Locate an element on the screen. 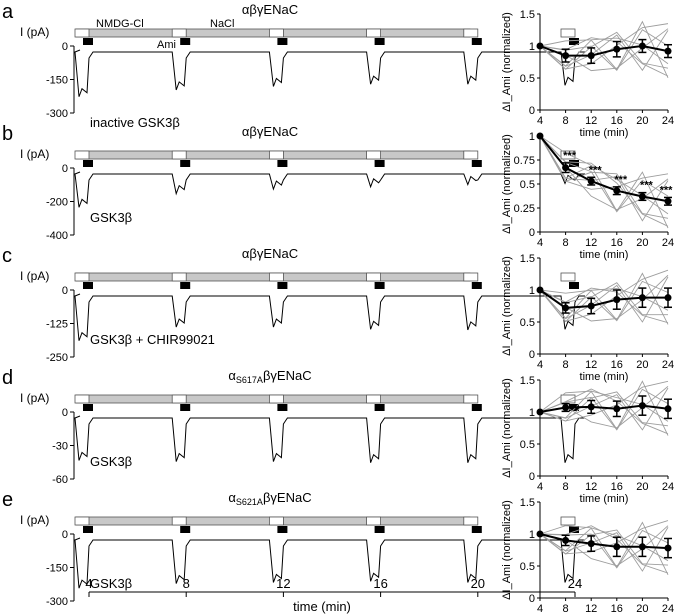 This screenshot has width=676, height=615. title-sub: S617A is located at coordinates (249, 380).